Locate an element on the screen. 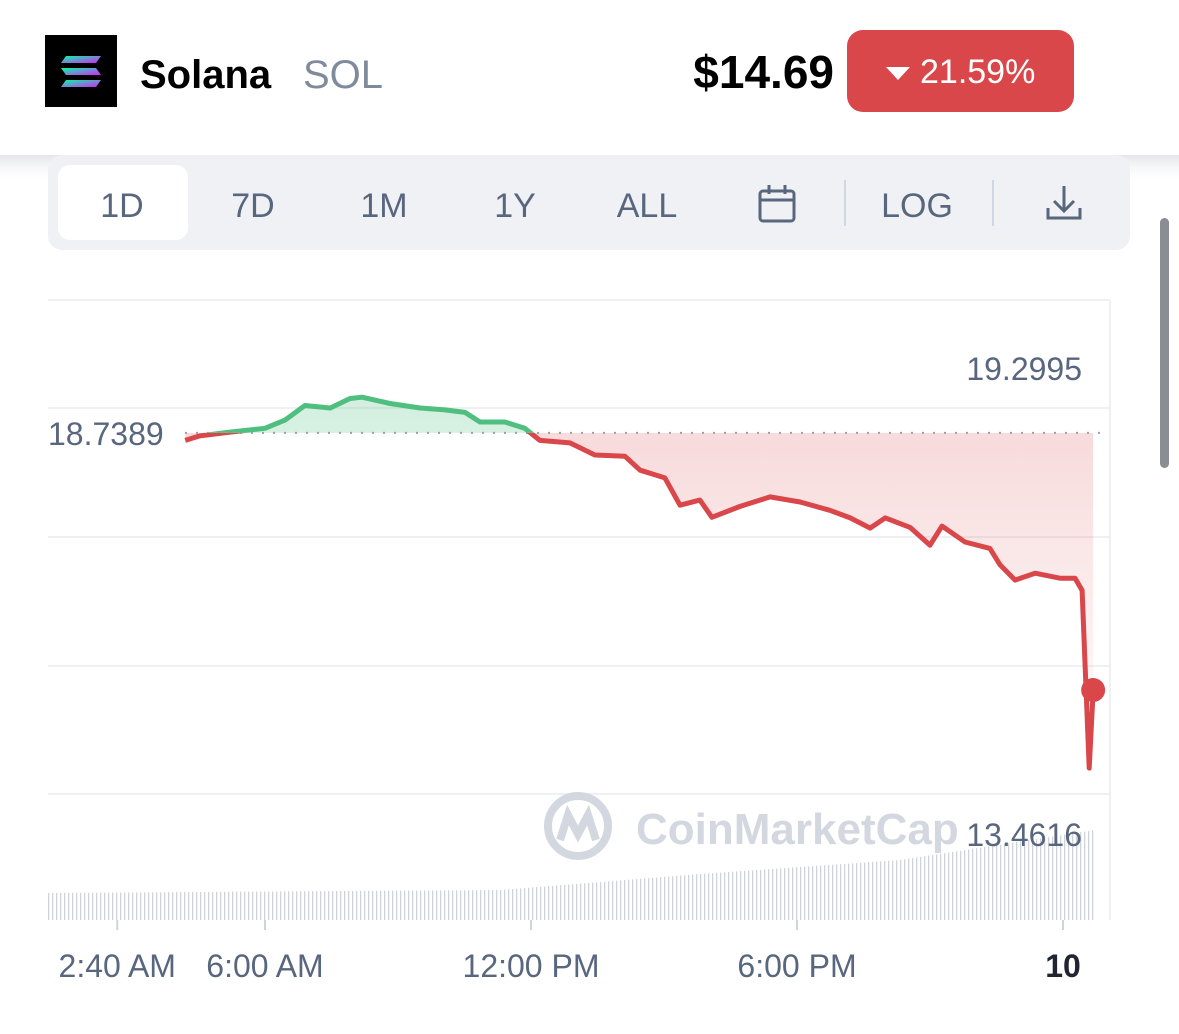 This screenshot has height=1034, width=1179. watermark-logo is located at coordinates (578, 826).